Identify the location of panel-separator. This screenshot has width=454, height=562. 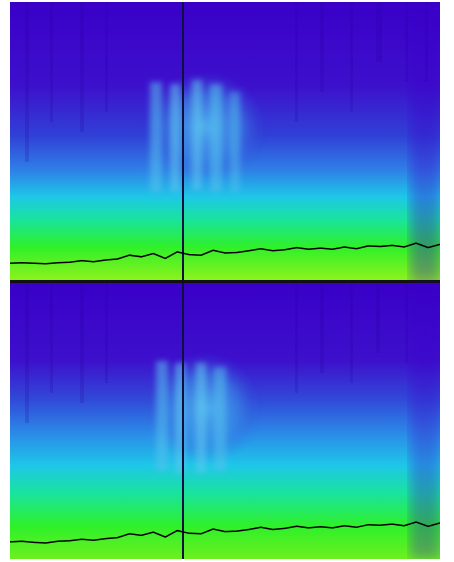
(225, 281).